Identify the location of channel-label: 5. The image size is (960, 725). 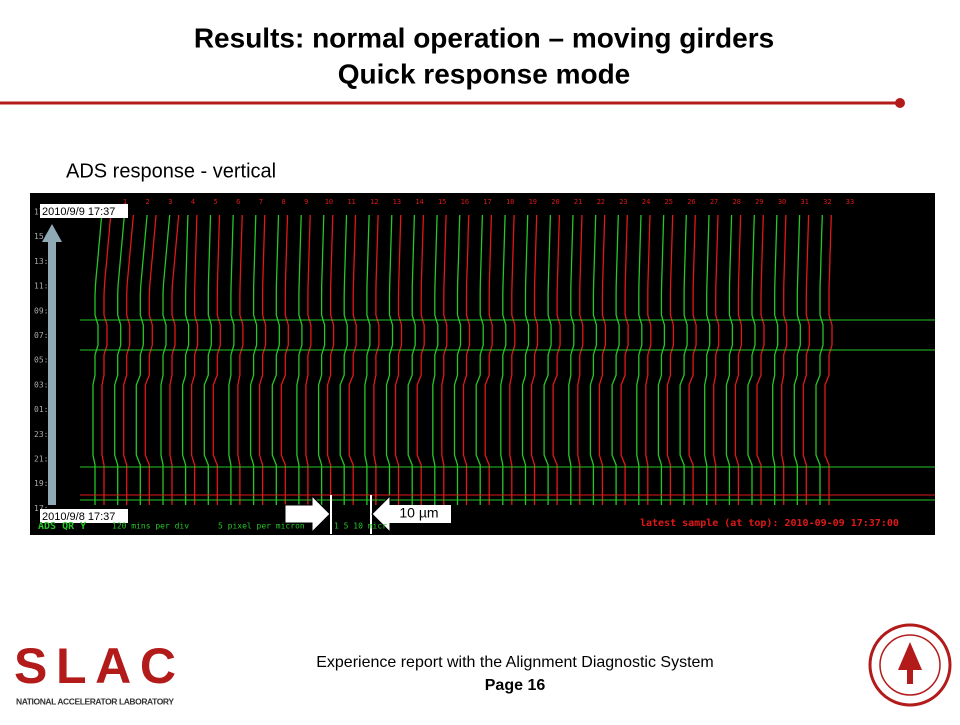
(216, 202).